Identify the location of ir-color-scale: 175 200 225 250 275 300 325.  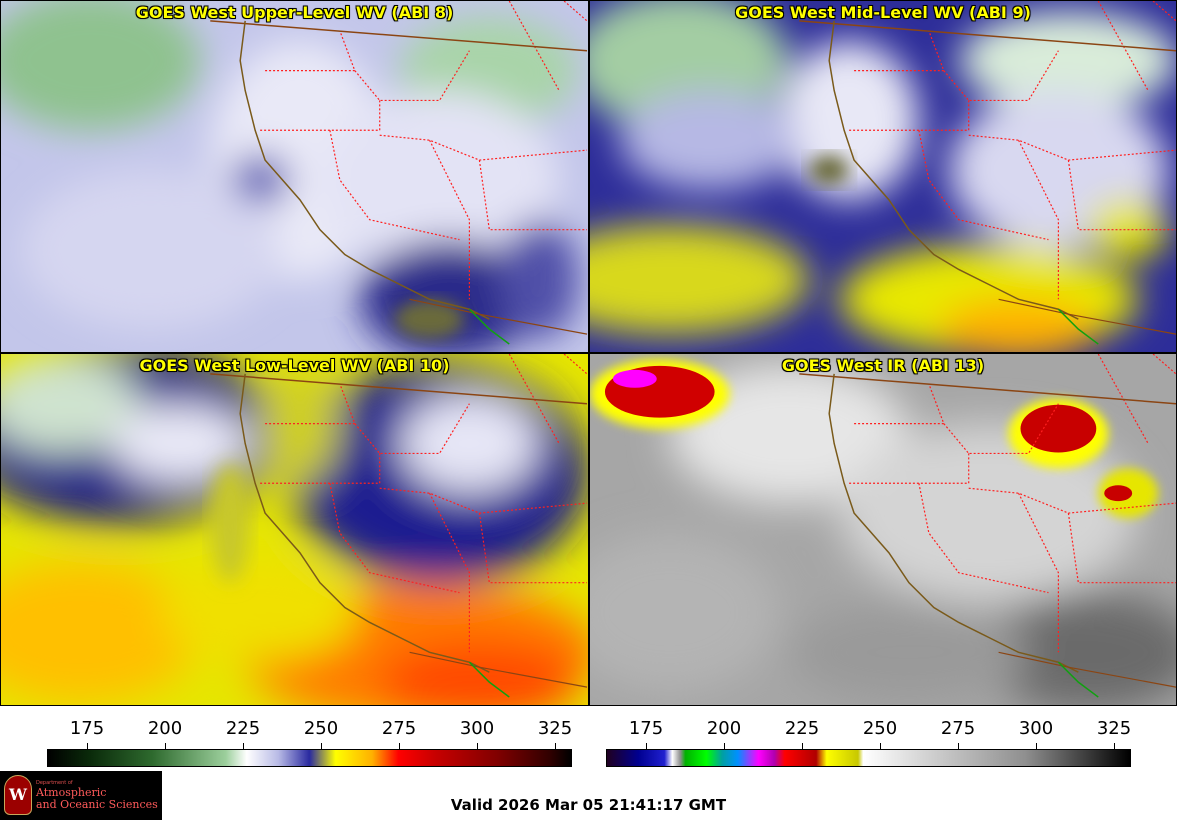
(868, 742).